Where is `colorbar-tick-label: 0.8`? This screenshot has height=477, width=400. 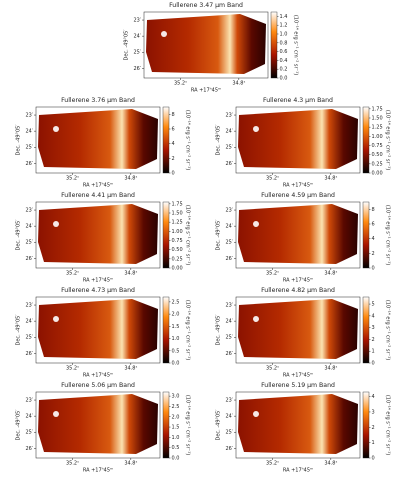 colorbar-tick-label: 0.8 is located at coordinates (284, 43).